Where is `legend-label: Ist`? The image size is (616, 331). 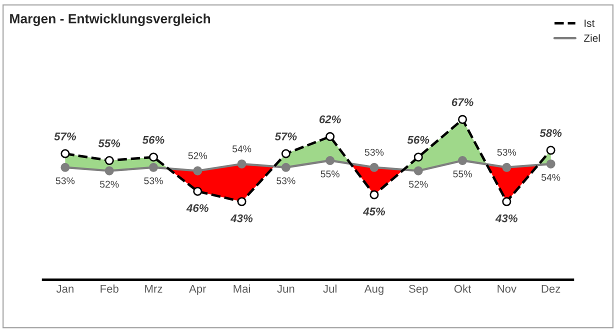
legend-label: Ist is located at coordinates (589, 23).